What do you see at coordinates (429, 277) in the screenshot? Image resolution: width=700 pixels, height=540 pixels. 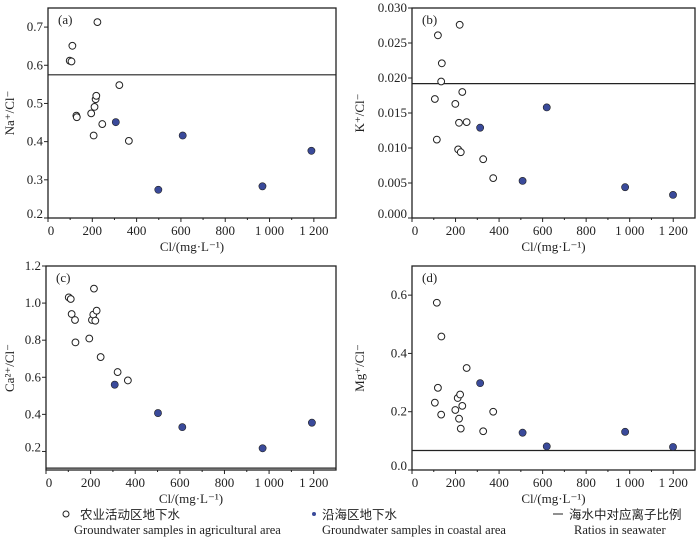 I see `panel-label: (d)` at bounding box center [429, 277].